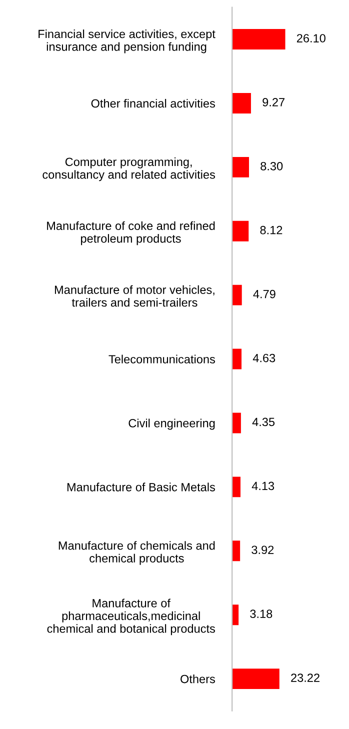 This screenshot has height=729, width=349. I want to click on y-tick-label: Manufacture of Basic Metals, so click(141, 487).